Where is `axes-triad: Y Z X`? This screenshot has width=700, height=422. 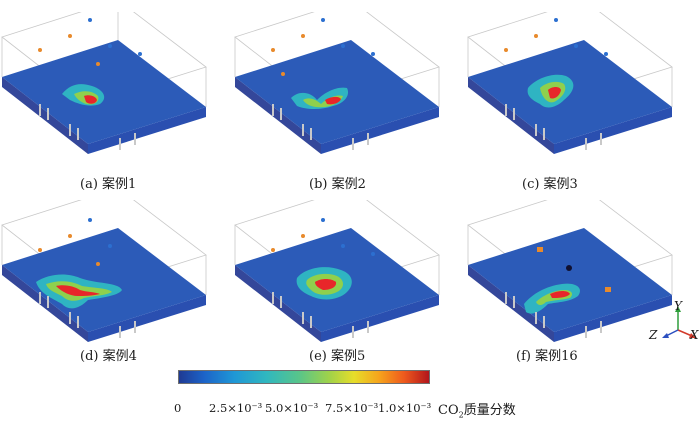
axes-triad: Y Z X is located at coordinates (674, 323).